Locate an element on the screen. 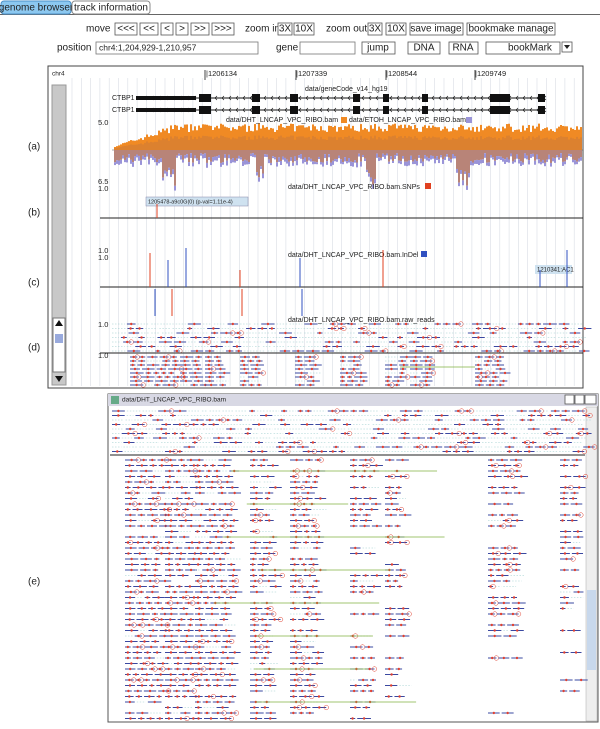 This screenshot has height=729, width=600. button-label: < is located at coordinates (167, 29).